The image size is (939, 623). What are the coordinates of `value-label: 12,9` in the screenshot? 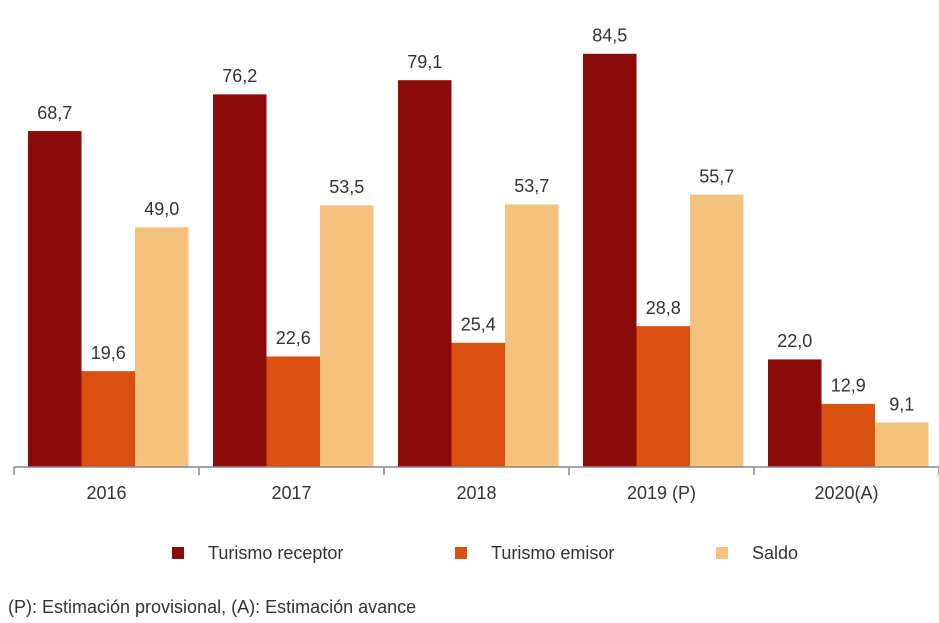 It's located at (848, 386).